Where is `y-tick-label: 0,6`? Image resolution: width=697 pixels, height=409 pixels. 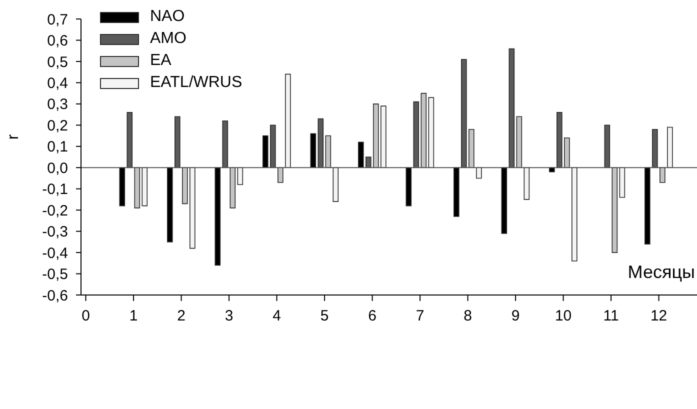
y-tick-label: 0,6 is located at coordinates (57, 41).